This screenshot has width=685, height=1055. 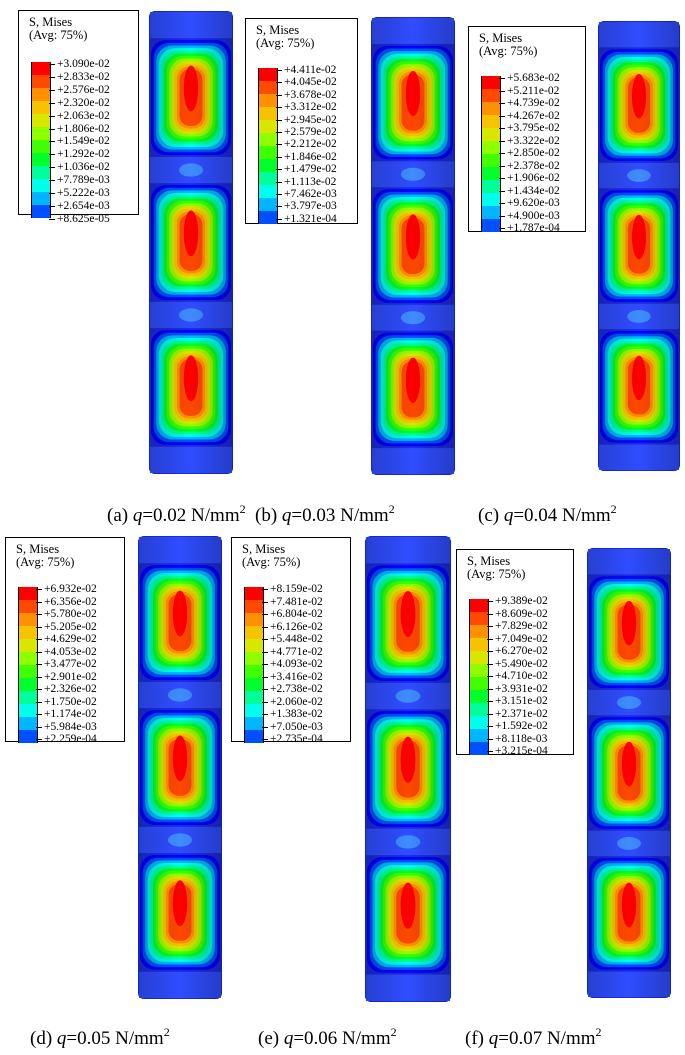 I want to click on column-shading, so click(x=413, y=246).